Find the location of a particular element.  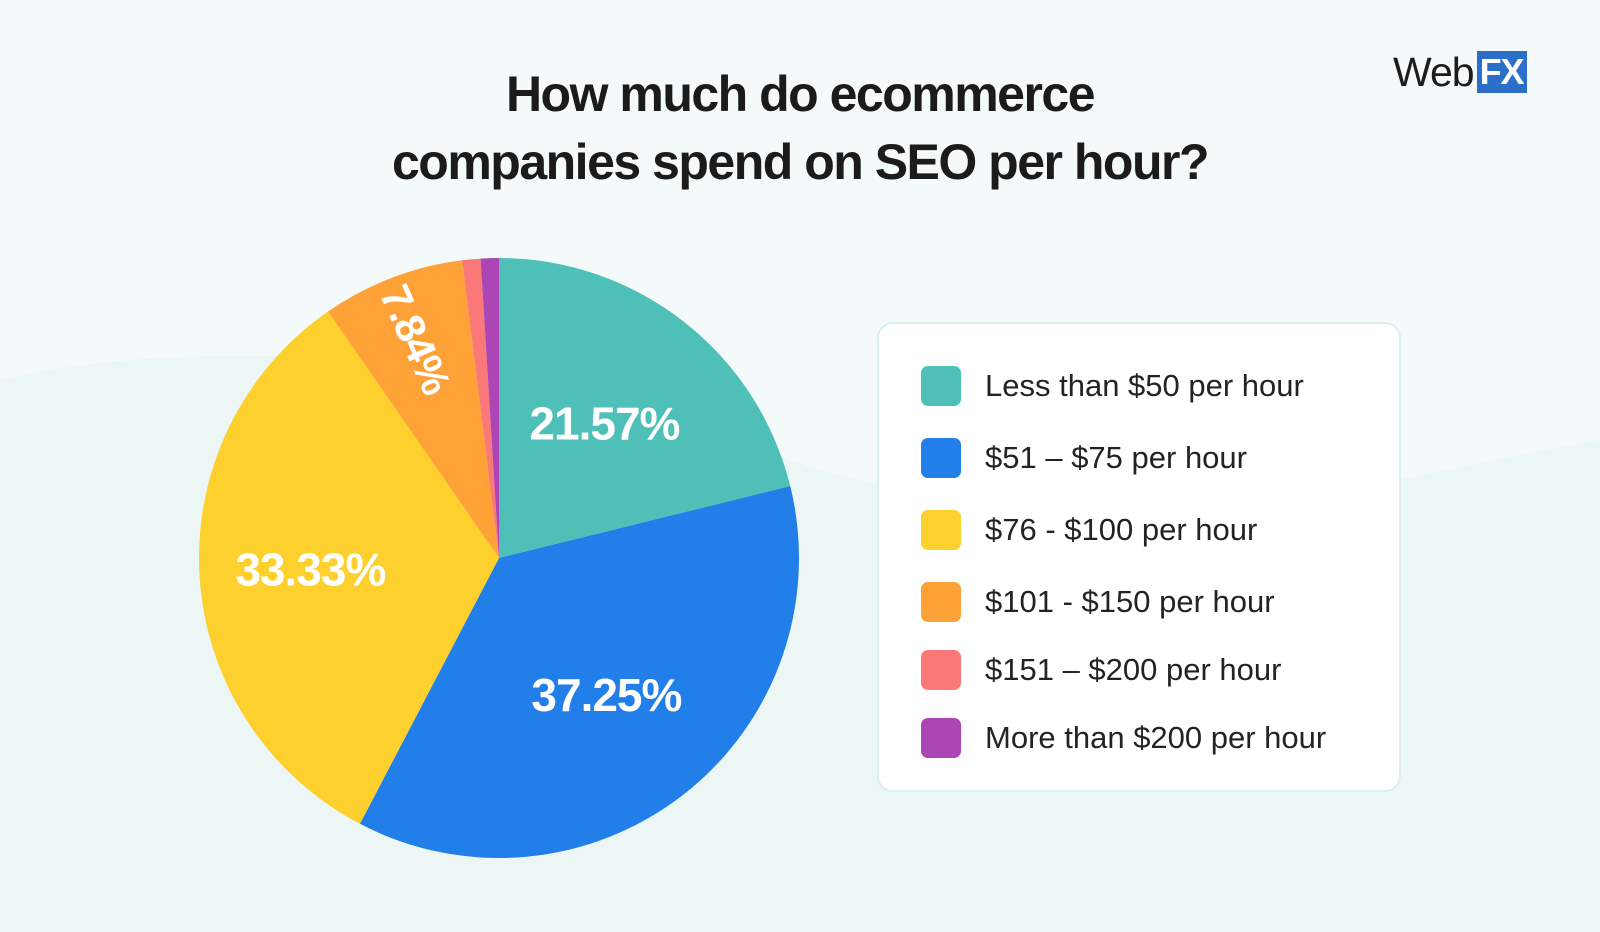

legend-label: $101 - $150 per hour is located at coordinates (1130, 601).